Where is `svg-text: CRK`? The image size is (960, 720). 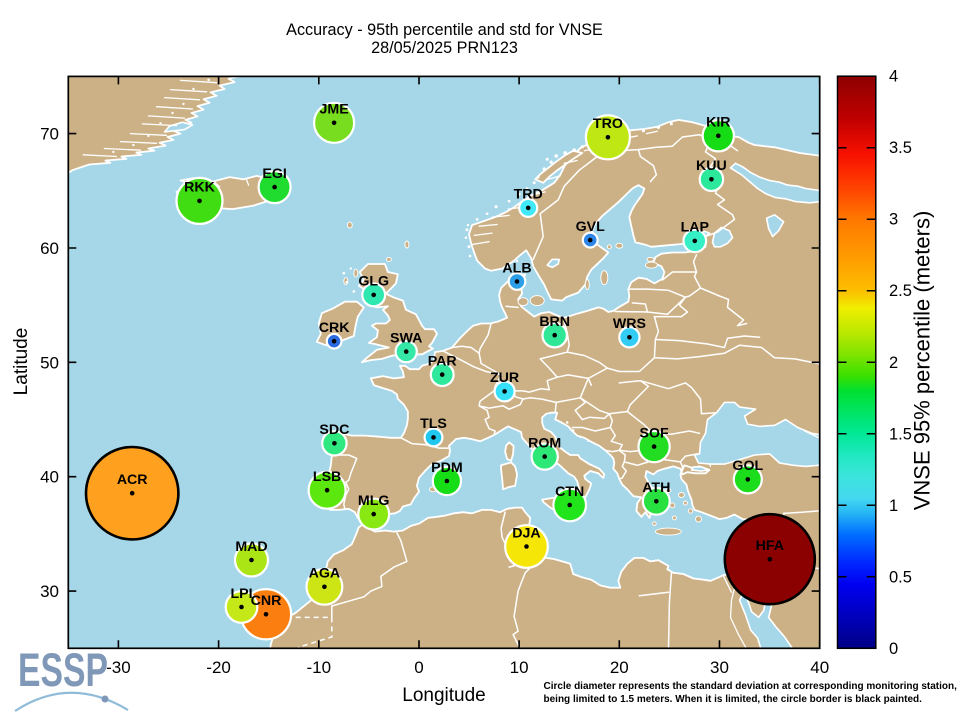 svg-text: CRK is located at coordinates (334, 328).